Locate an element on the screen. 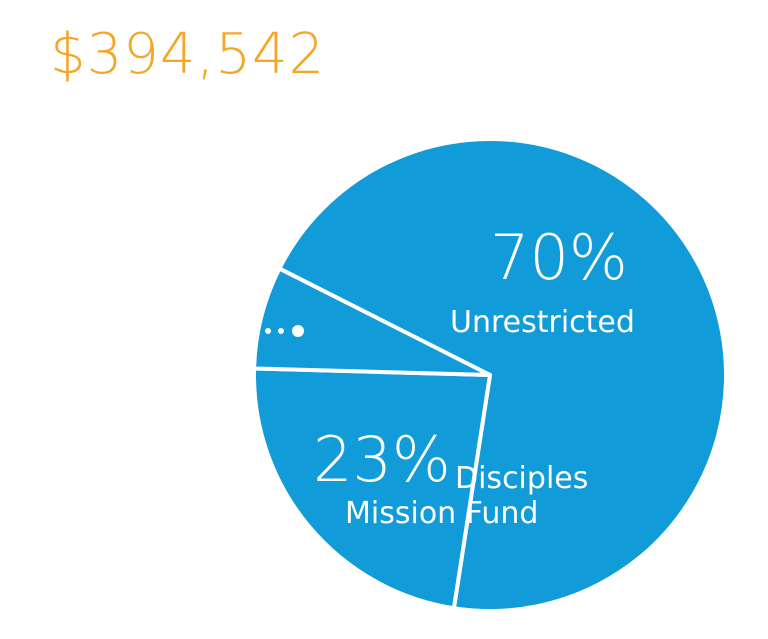  category-label: Unrestricted is located at coordinates (542, 322).